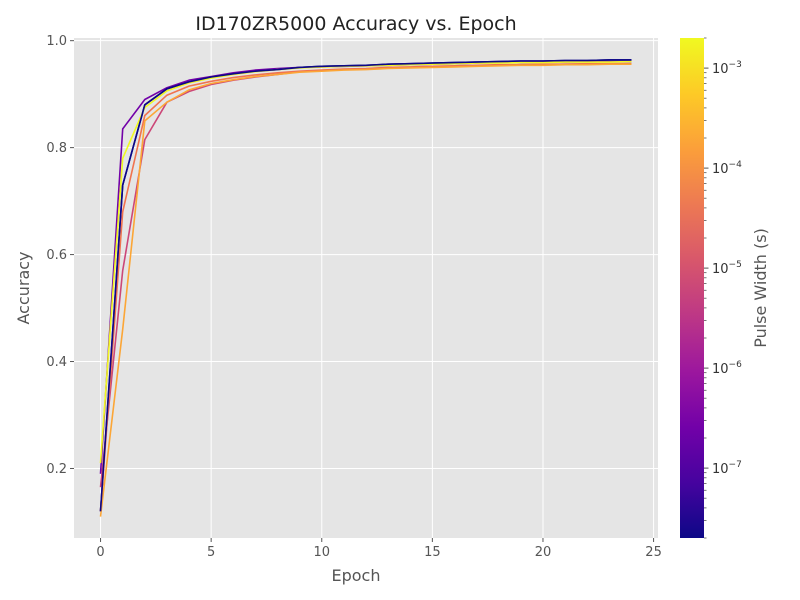 Image resolution: width=800 pixels, height=600 pixels. Describe the element at coordinates (432, 552) in the screenshot. I see `x-tick-label: 15` at that location.